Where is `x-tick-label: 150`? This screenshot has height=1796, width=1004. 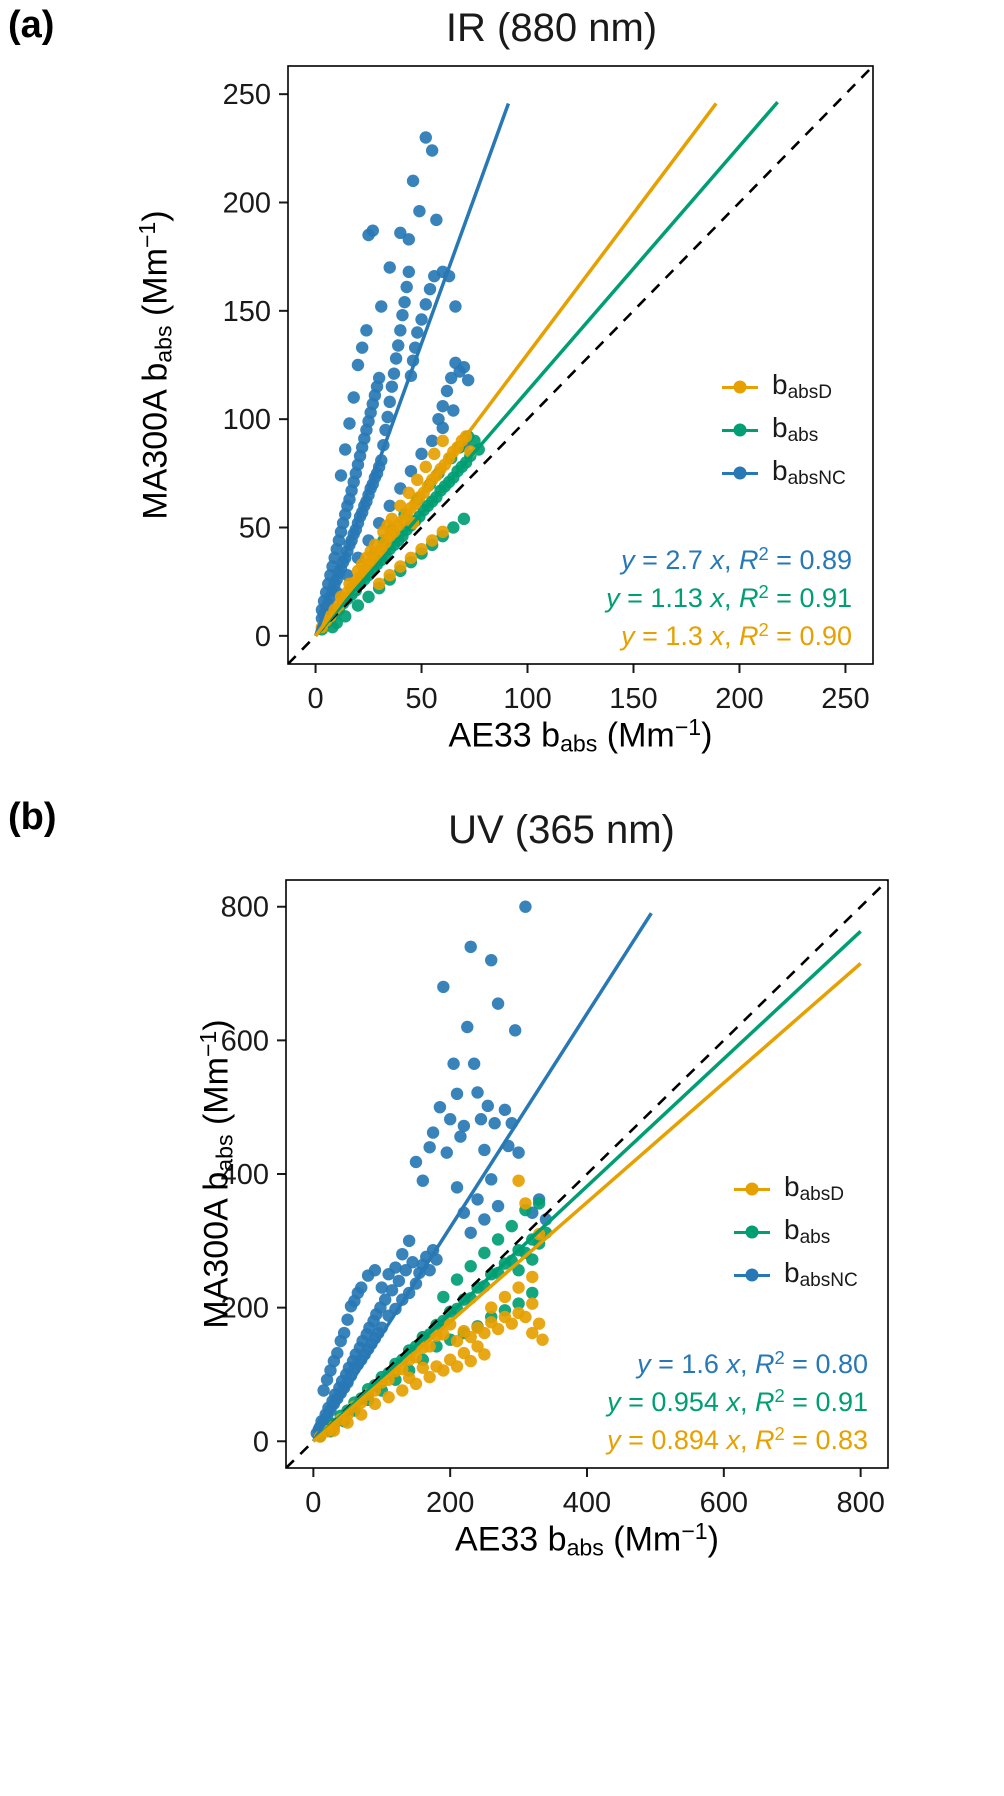 x-tick-label: 150 is located at coordinates (633, 699).